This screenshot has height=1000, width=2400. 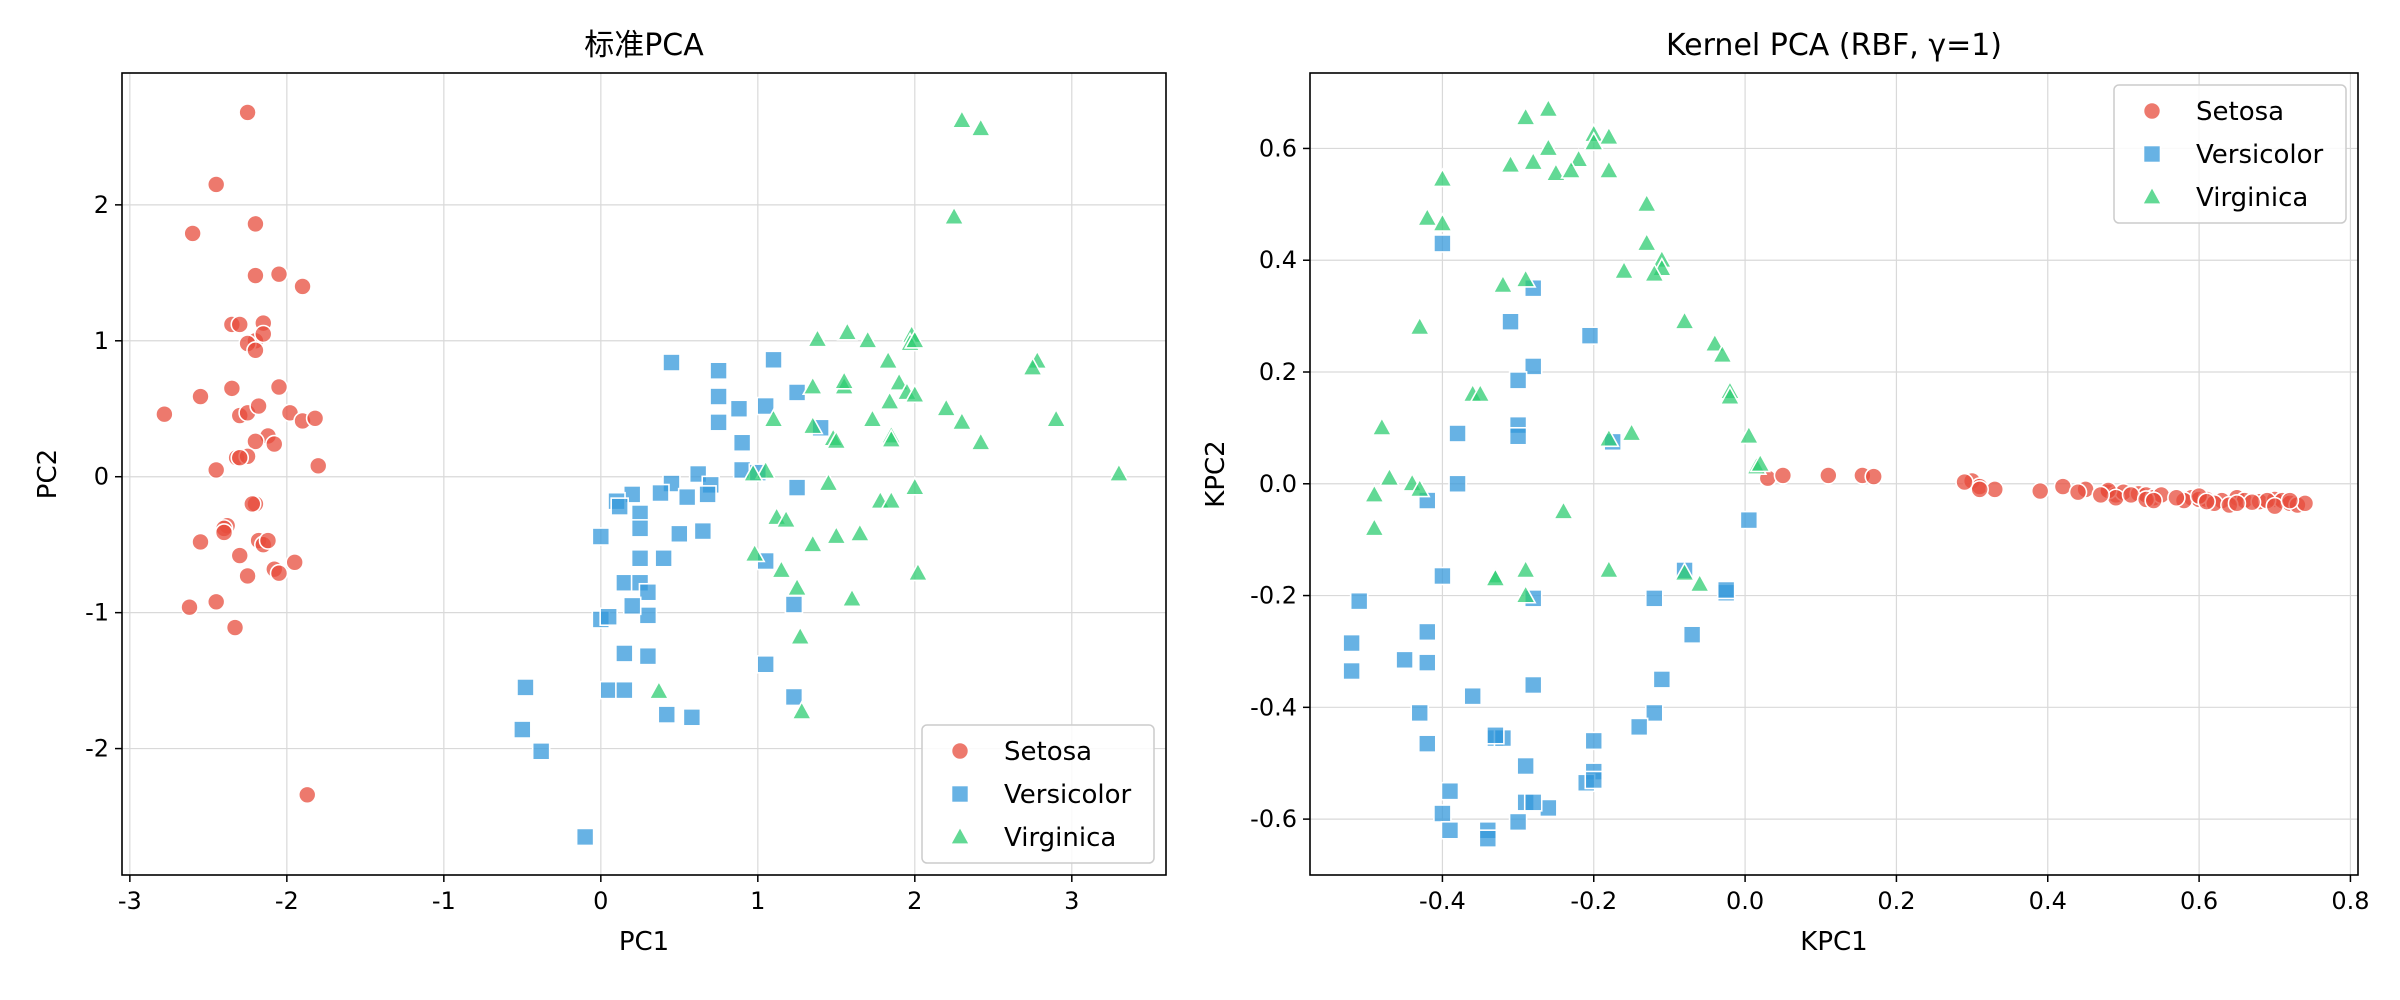 I want to click on y-tick-label: -0.6, so click(x=1273, y=819).